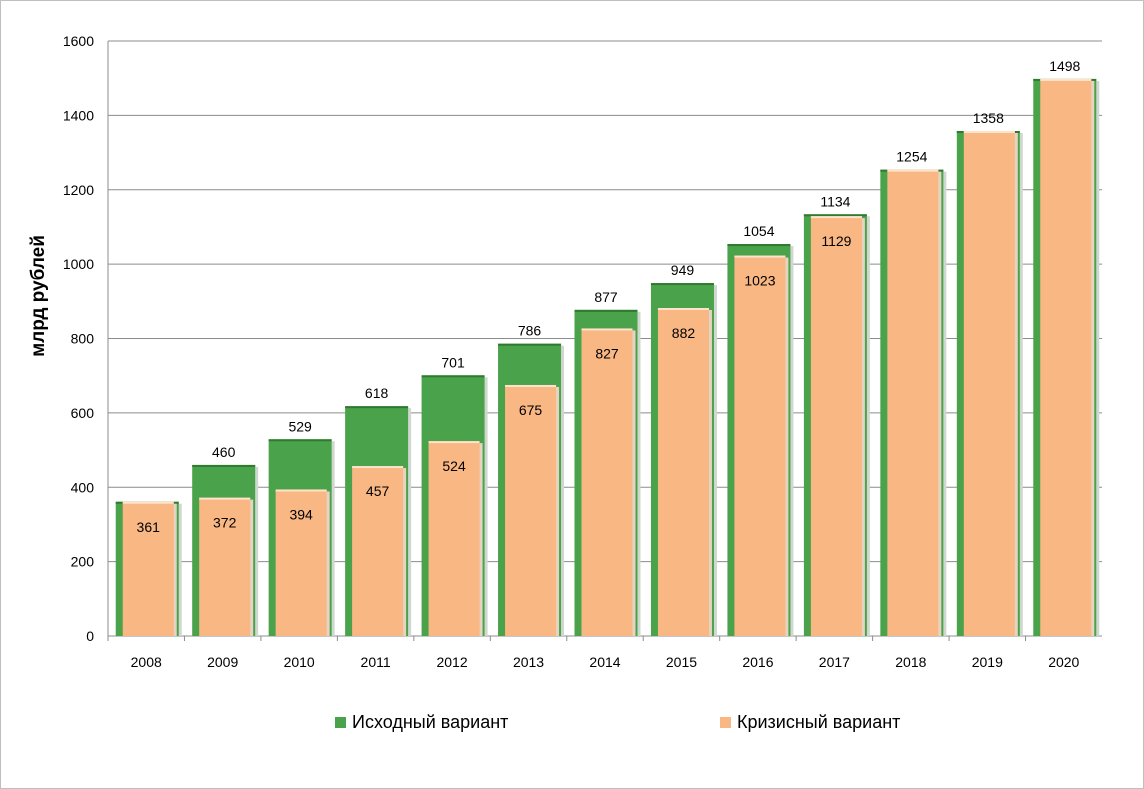  I want to click on x-tick-label: 2018, so click(910, 662).